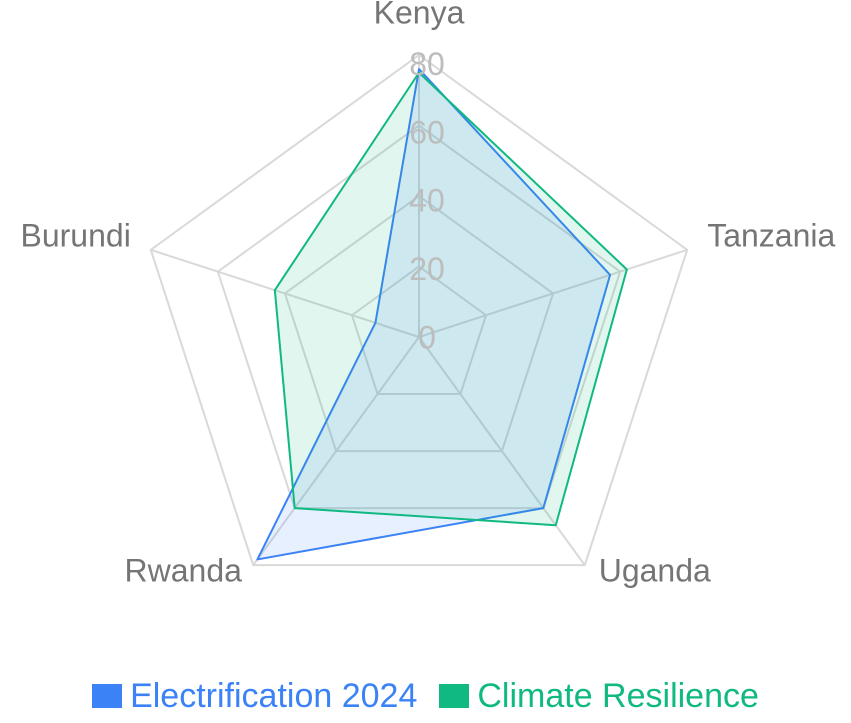 This screenshot has height=723, width=851. Describe the element at coordinates (427, 64) in the screenshot. I see `tick-label-80: 80` at that location.